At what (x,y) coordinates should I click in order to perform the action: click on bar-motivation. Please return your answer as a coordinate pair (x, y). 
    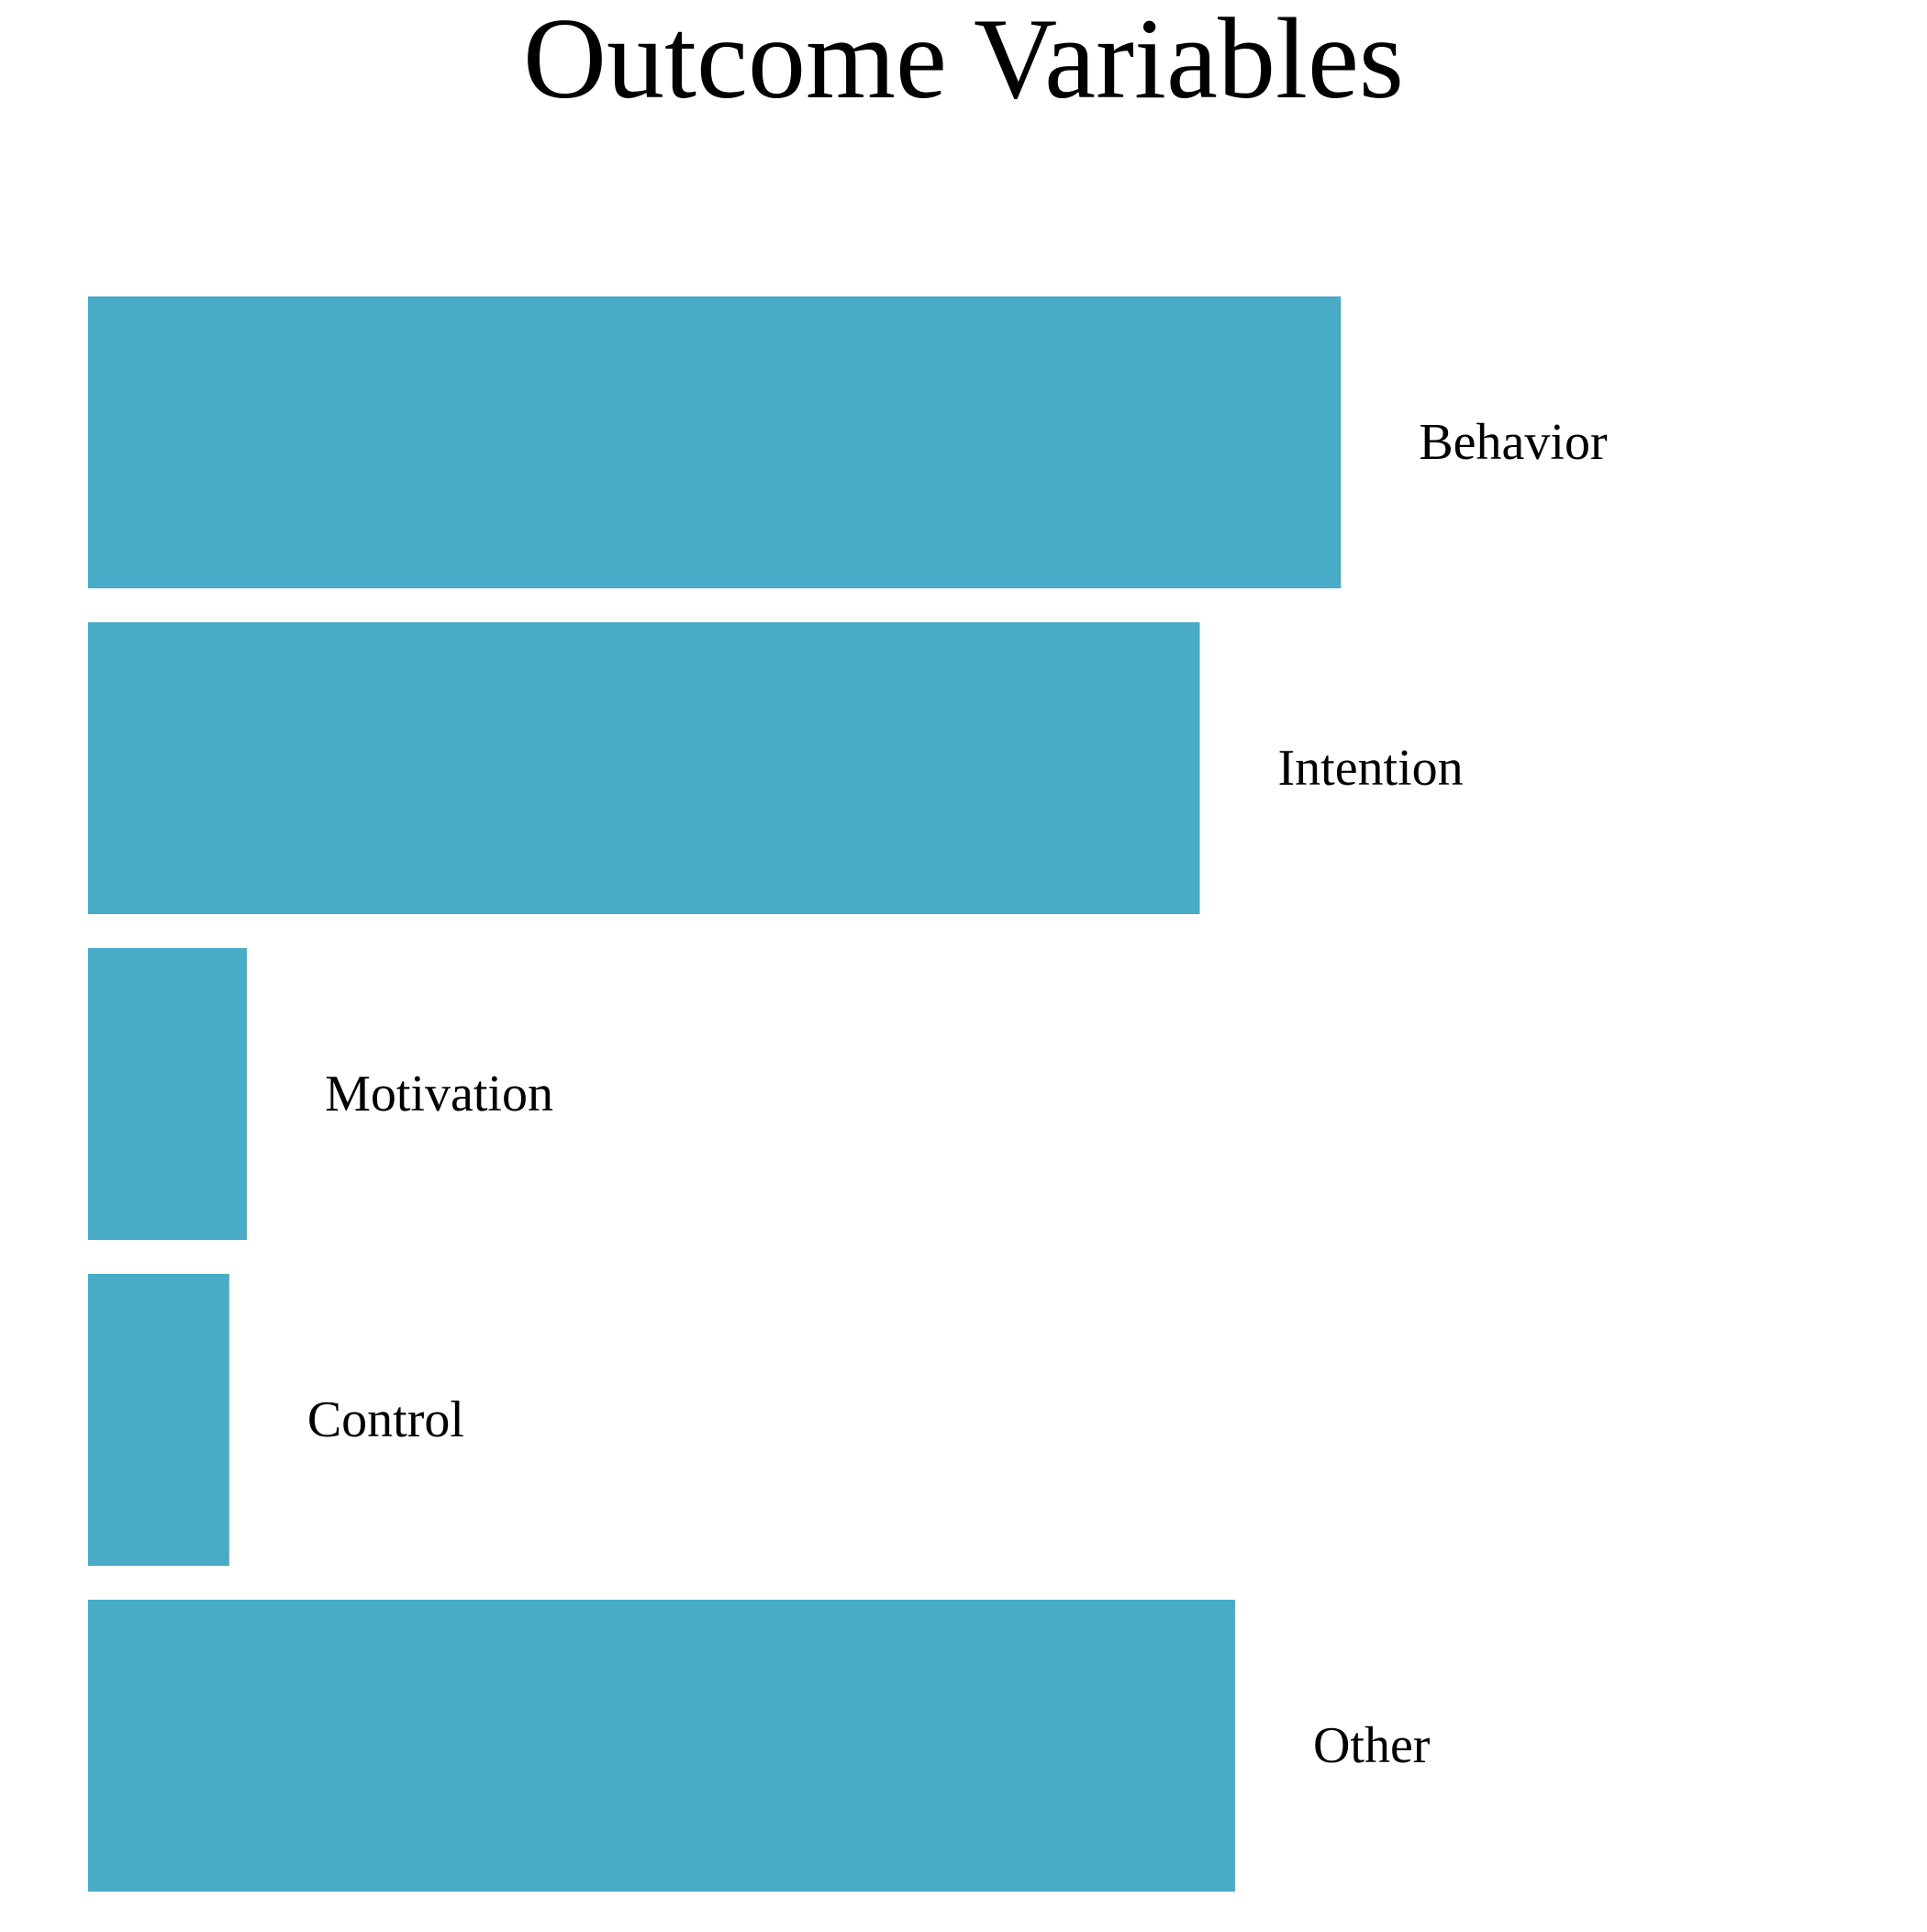
    Looking at the image, I should click on (168, 1094).